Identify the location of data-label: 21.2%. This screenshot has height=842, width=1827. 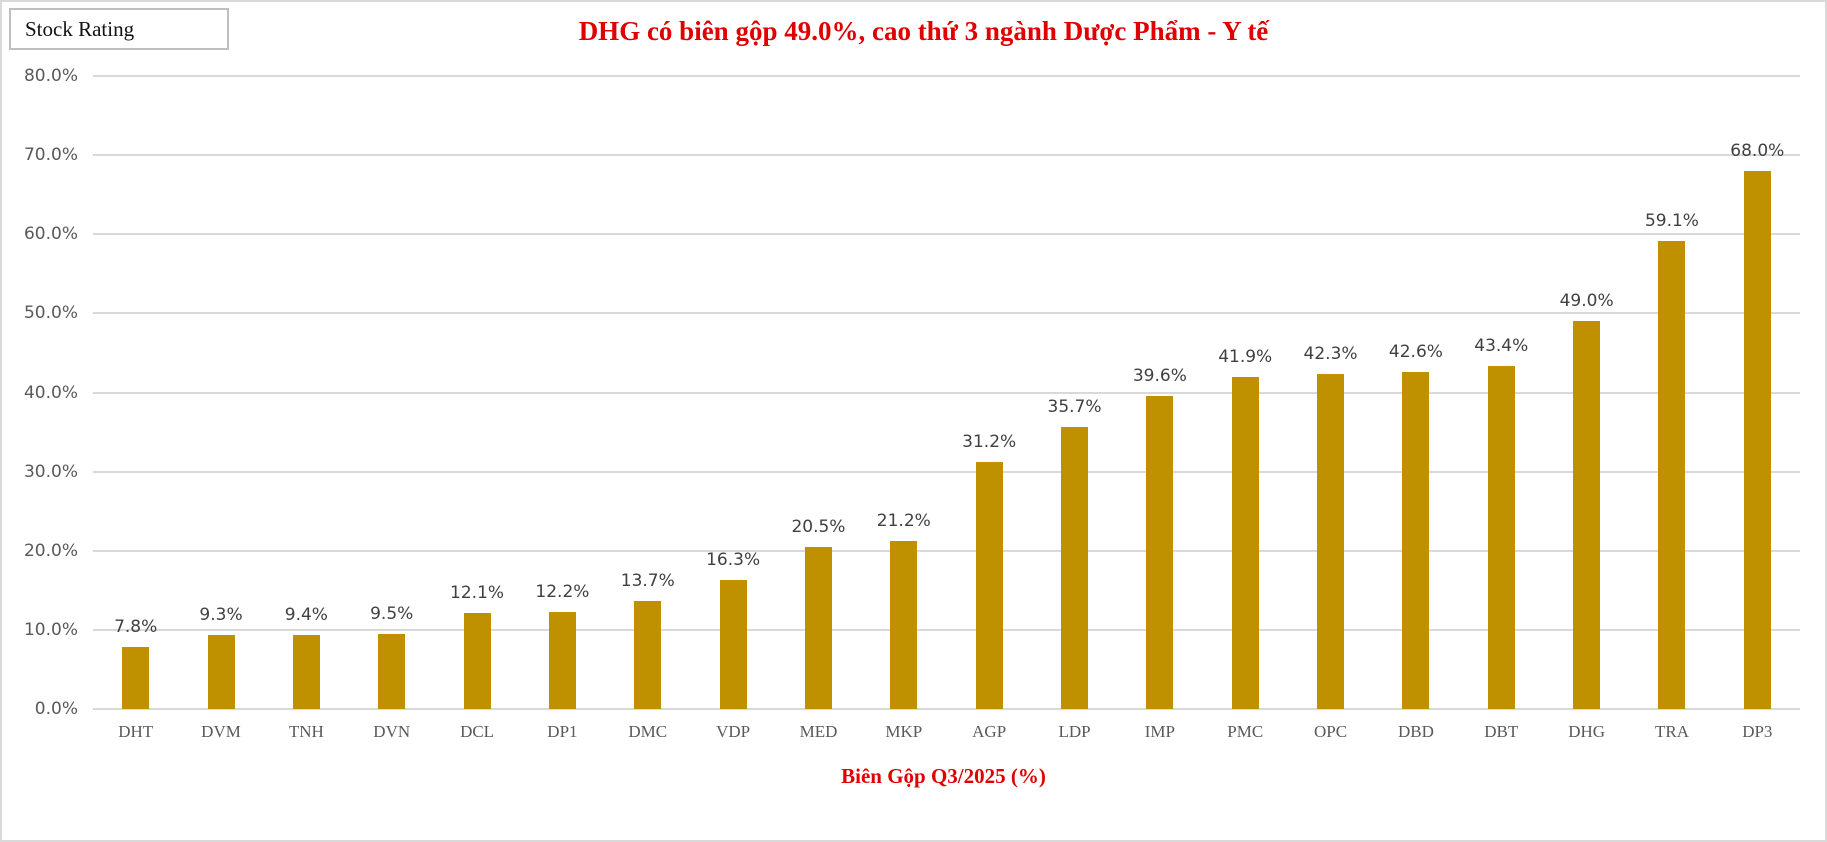
(903, 521).